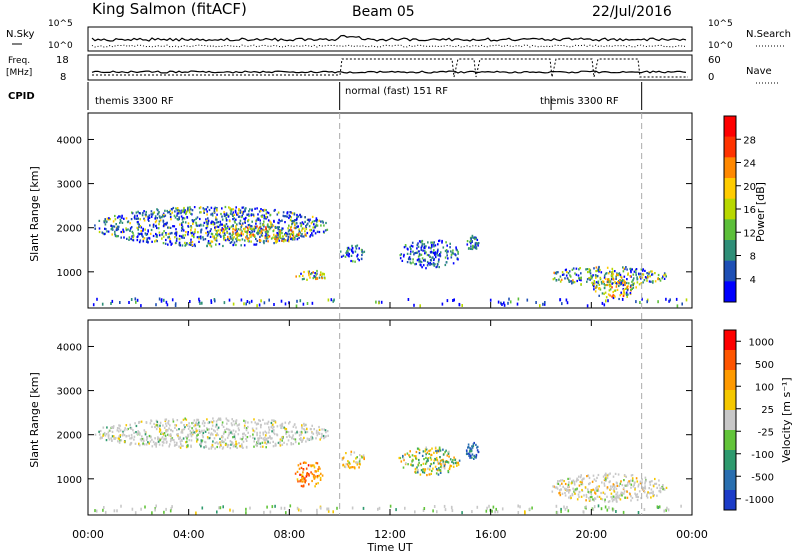  I want to click on freq-label: Freq., so click(19, 61).